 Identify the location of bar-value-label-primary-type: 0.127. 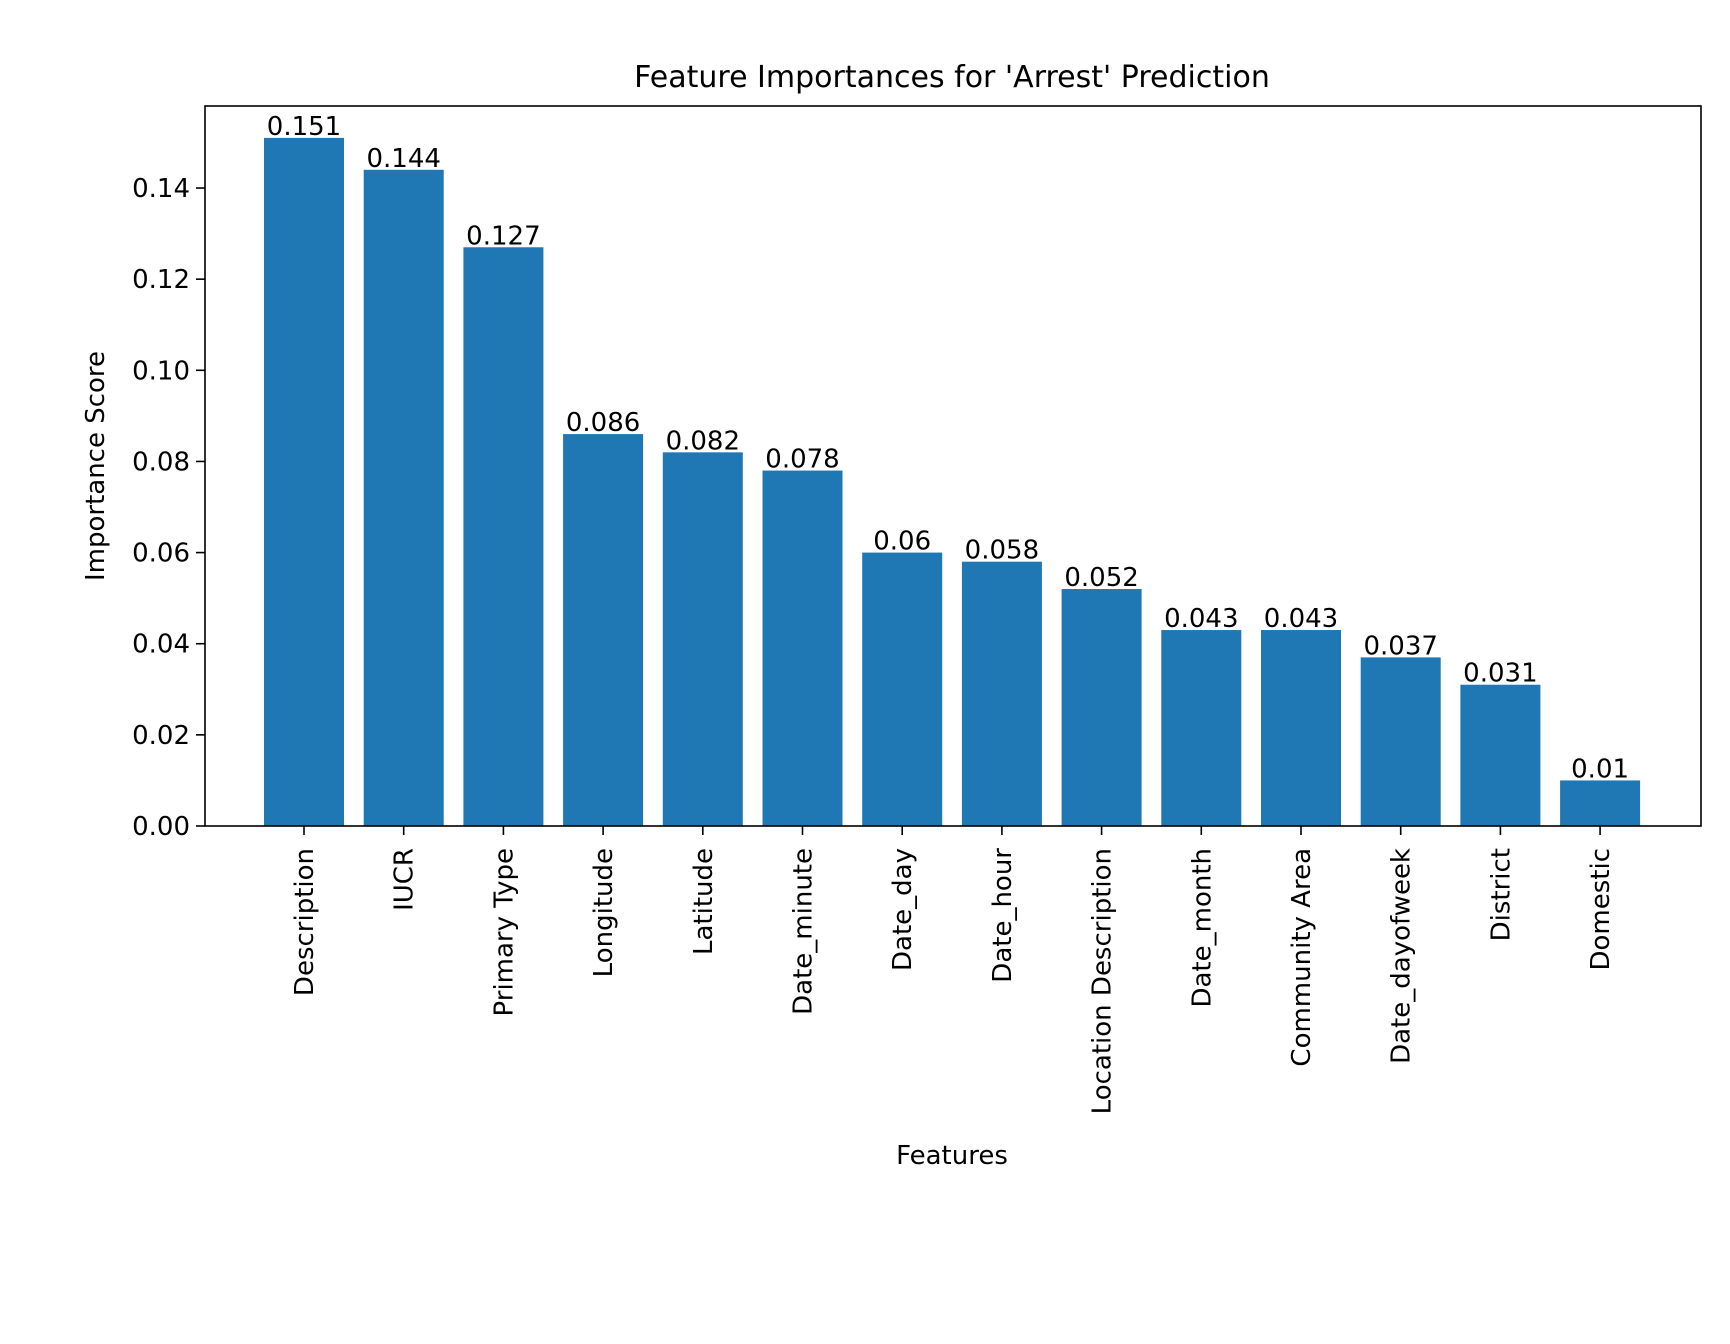
(503, 236).